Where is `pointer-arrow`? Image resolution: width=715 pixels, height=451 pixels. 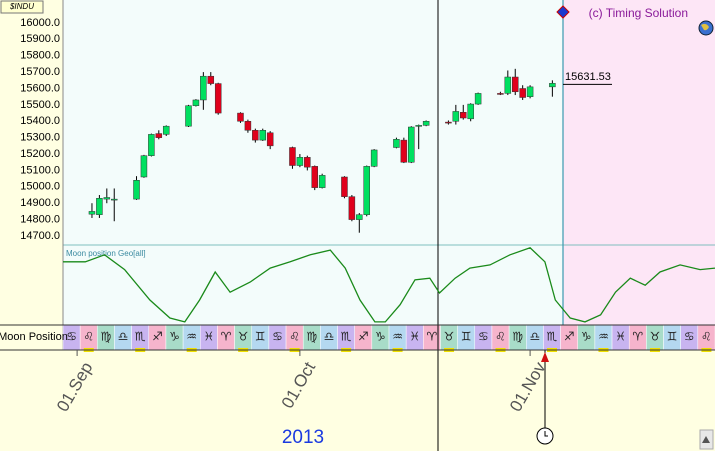
pointer-arrow is located at coordinates (545, 357).